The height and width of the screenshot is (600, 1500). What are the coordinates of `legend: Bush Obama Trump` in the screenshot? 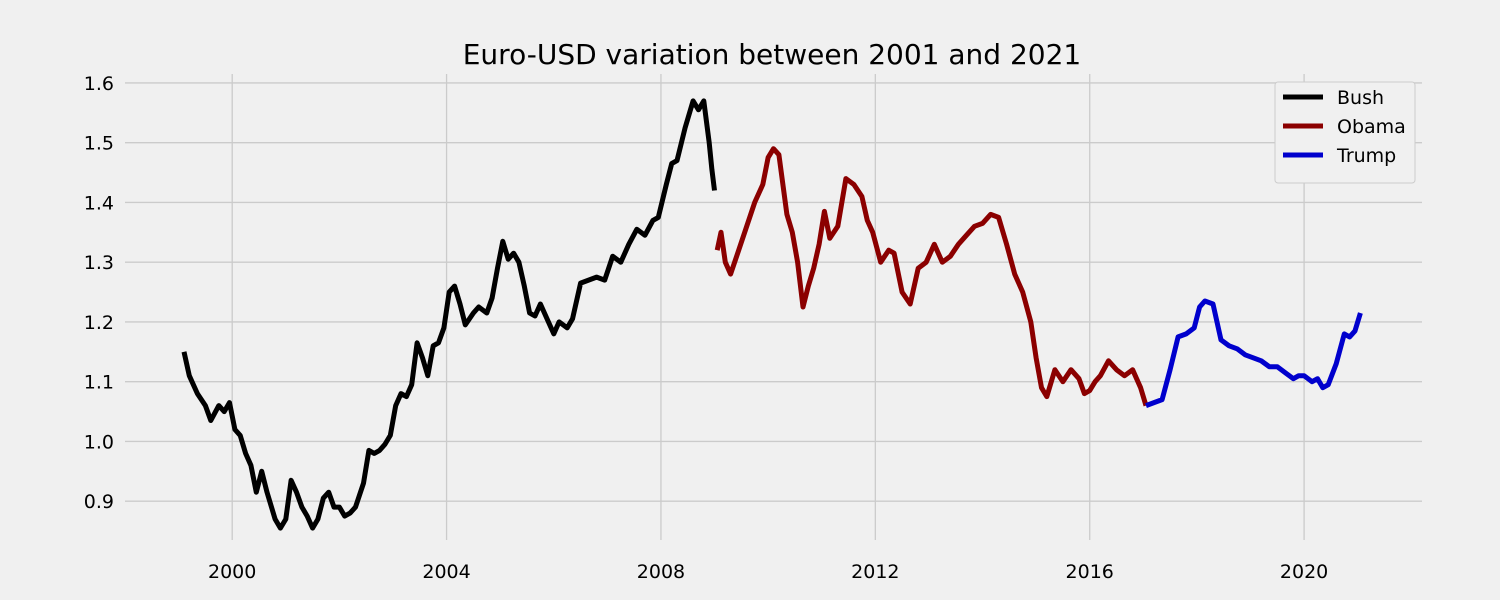 It's located at (1345, 132).